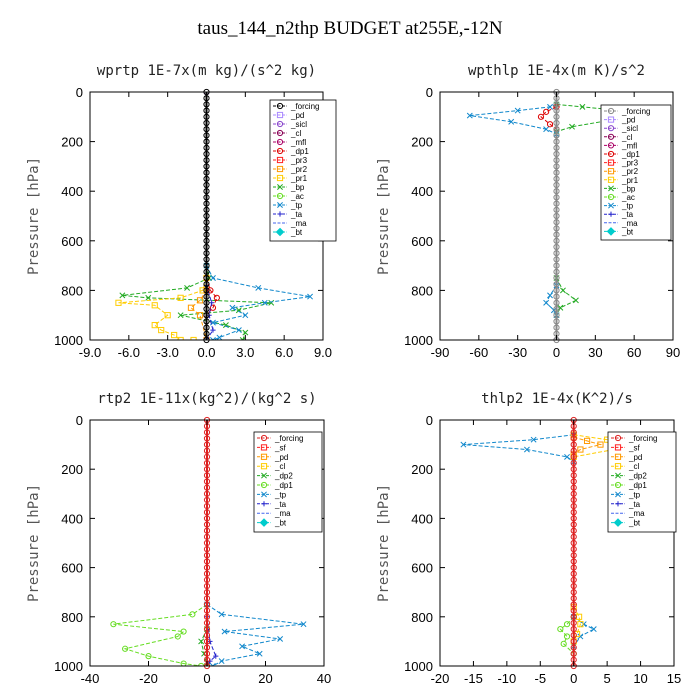 This screenshot has width=700, height=700. Describe the element at coordinates (242, 338) in the screenshot. I see `data-point-bp` at that location.